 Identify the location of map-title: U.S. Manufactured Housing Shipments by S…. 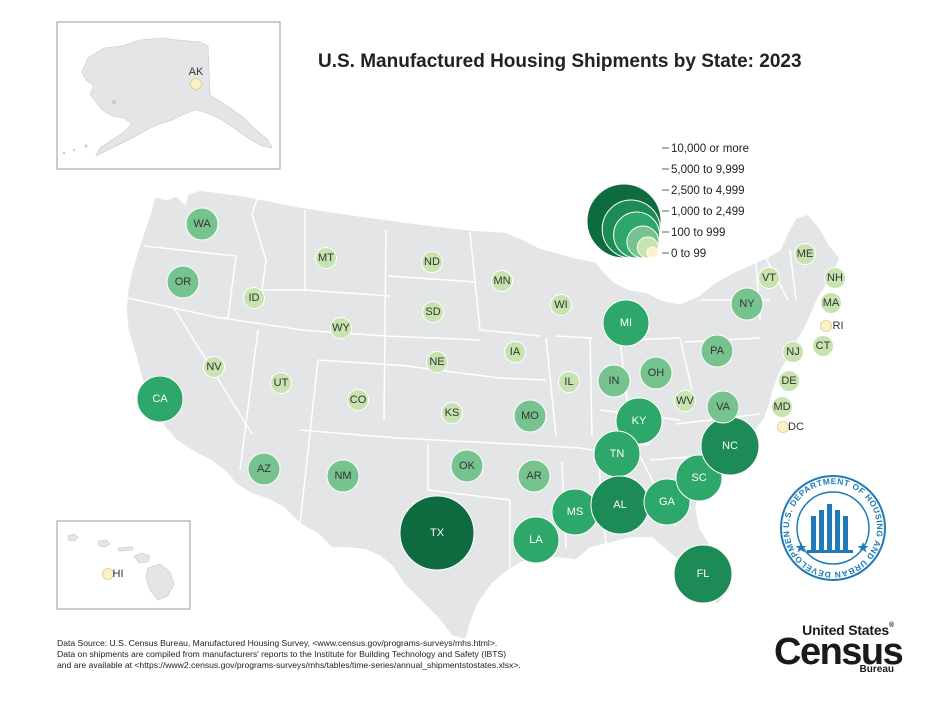
(560, 61).